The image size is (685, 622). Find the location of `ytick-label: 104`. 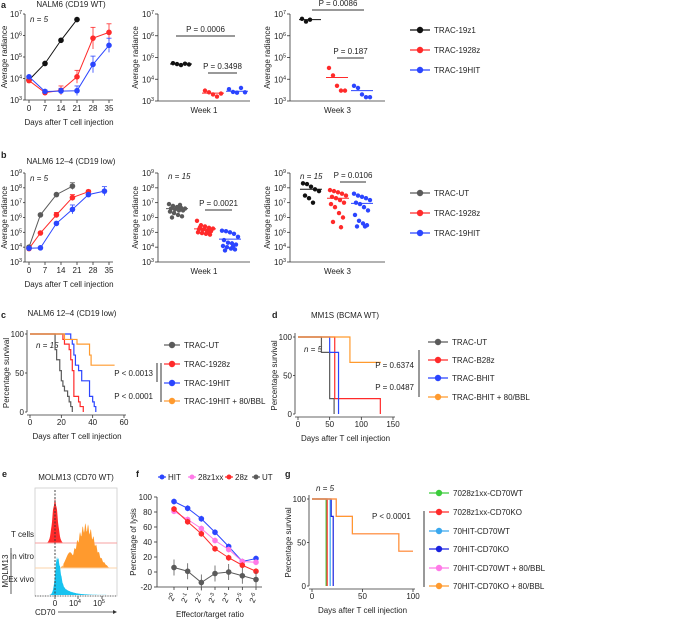

ytick-label: 104 is located at coordinates (280, 247).